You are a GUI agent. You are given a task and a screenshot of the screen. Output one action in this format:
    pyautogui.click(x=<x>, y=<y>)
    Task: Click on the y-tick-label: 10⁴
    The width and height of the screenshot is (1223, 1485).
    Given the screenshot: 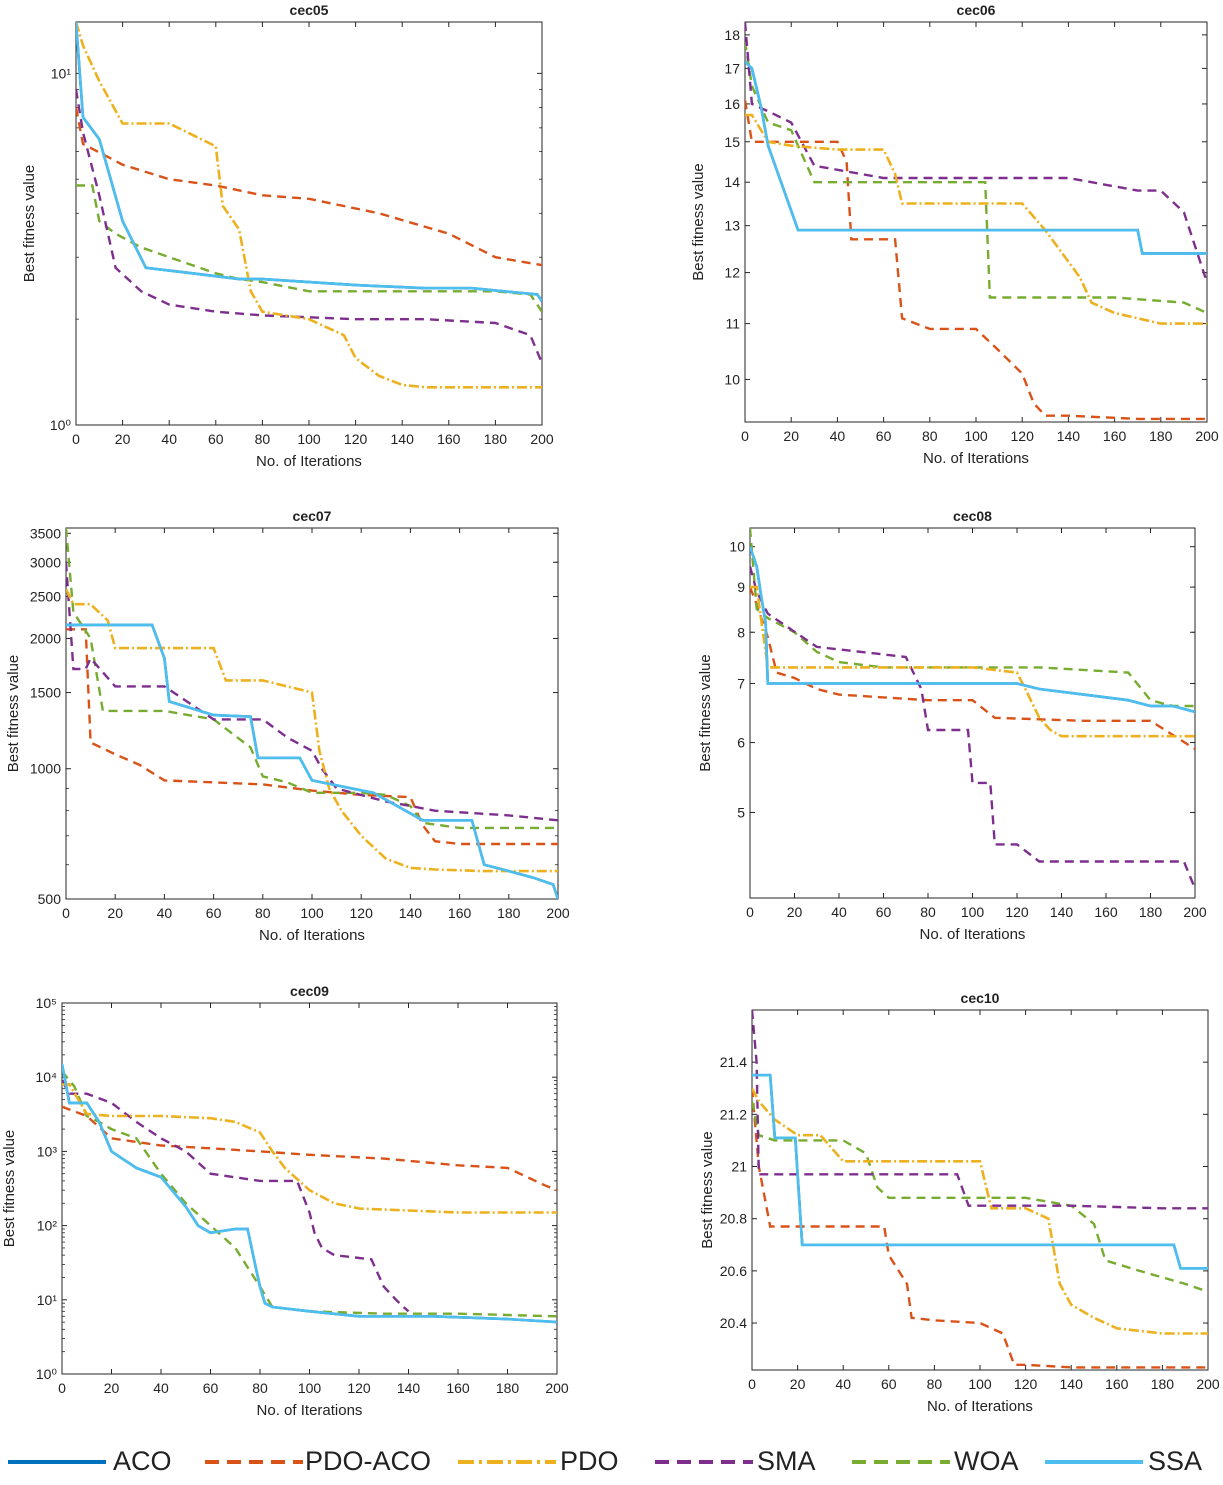 What is the action you would take?
    pyautogui.click(x=46, y=1077)
    